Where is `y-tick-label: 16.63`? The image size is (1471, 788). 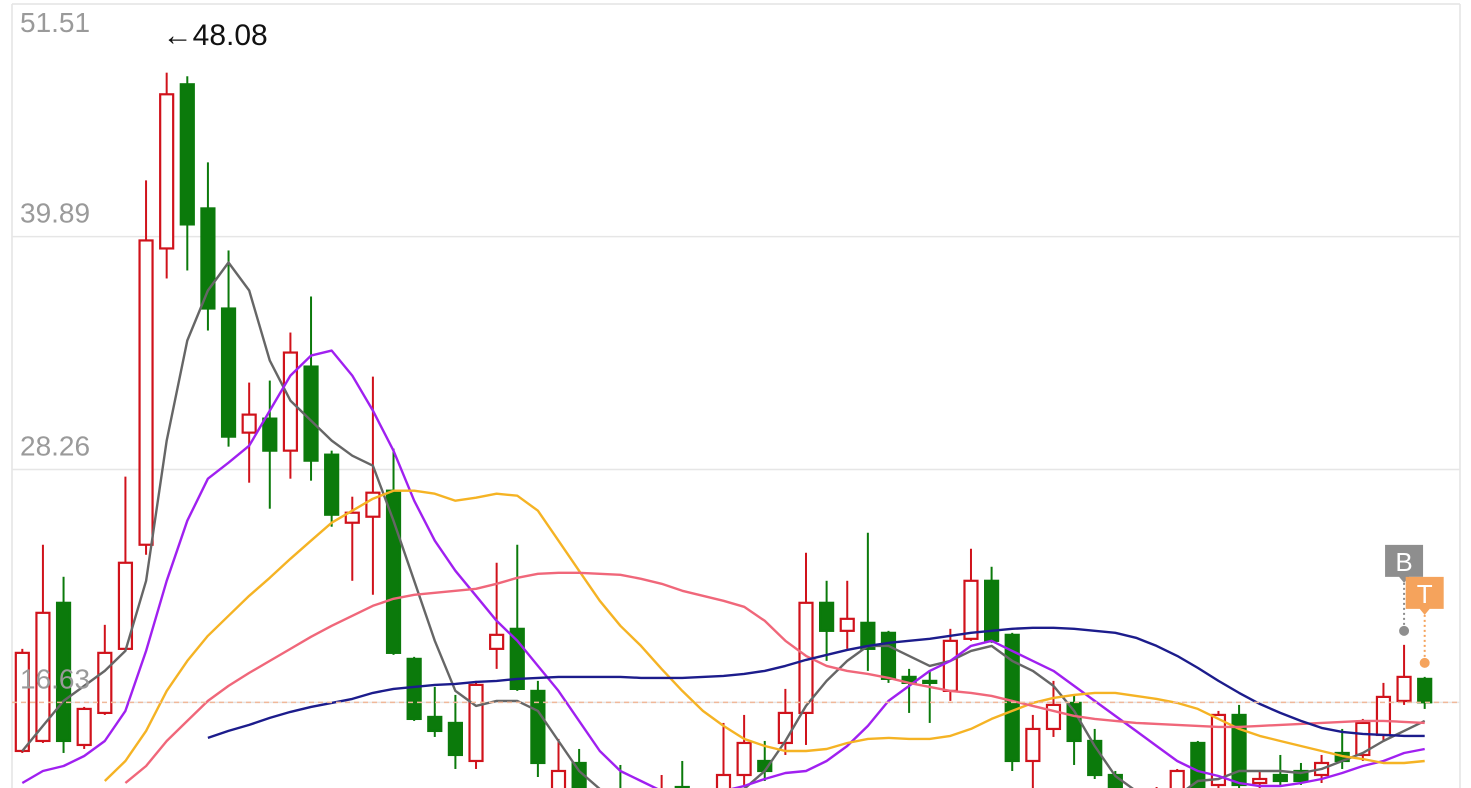
y-tick-label: 16.63 is located at coordinates (55, 678).